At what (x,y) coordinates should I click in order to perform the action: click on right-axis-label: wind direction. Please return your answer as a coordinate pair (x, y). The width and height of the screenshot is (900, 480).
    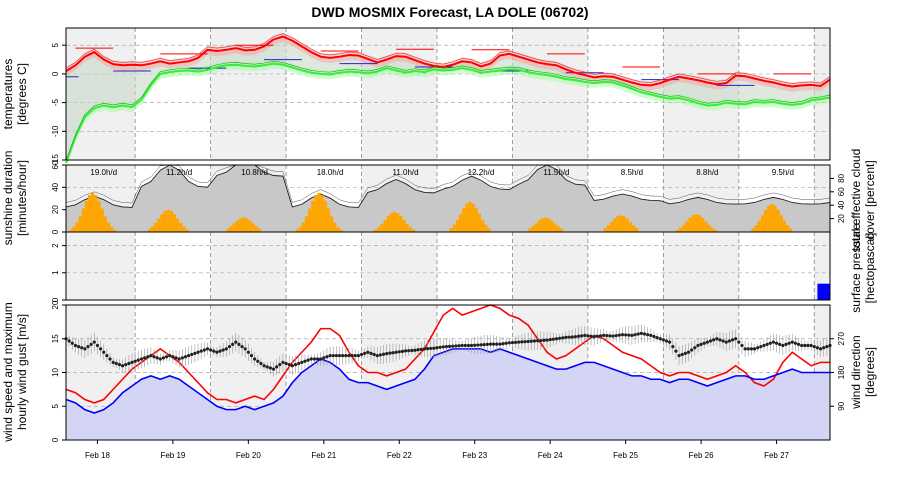
    Looking at the image, I should click on (856, 372).